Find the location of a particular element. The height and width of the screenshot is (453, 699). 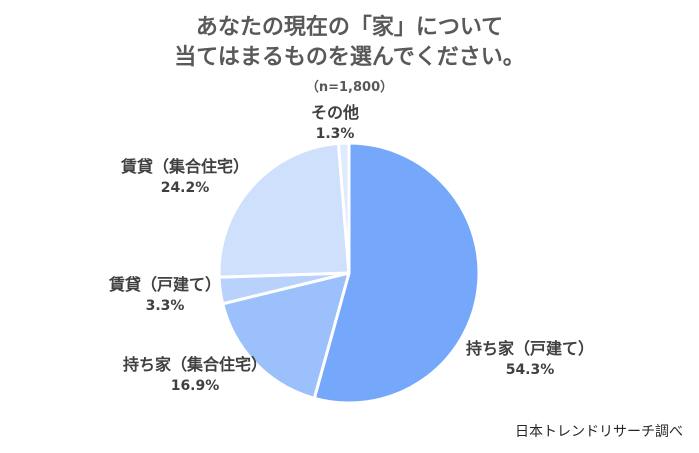

slice-label-rented-house: 賃貸（戸建て） 3.3% is located at coordinates (165, 295).